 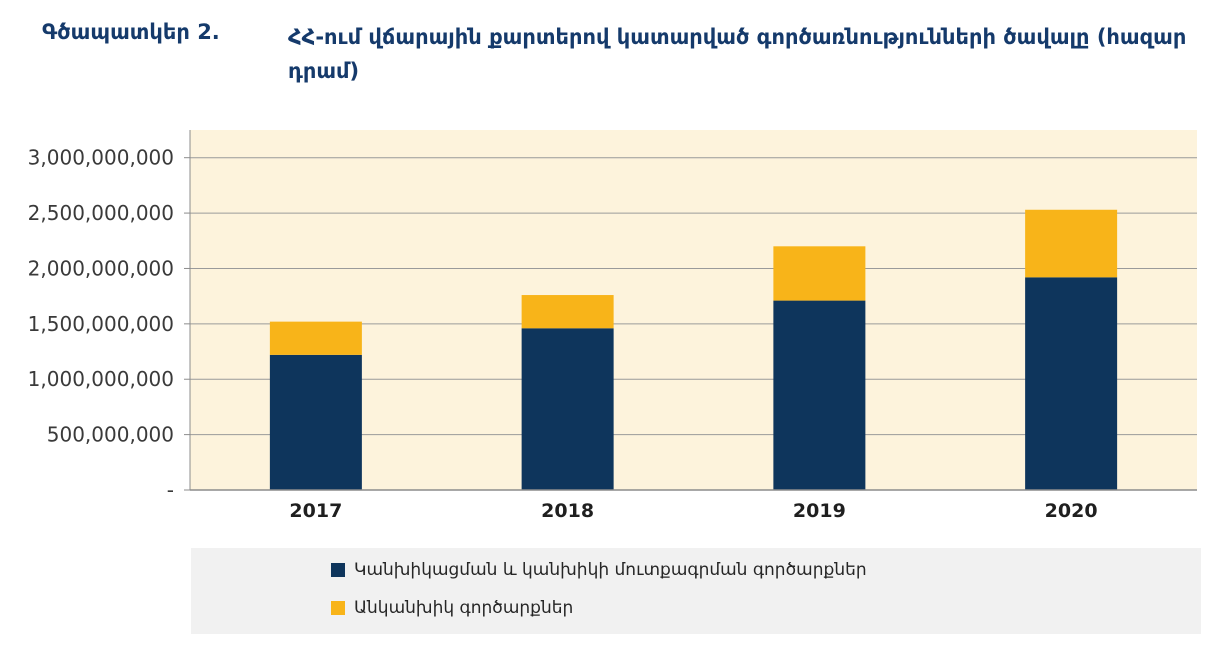 What do you see at coordinates (567, 511) in the screenshot?
I see `x-tick-label: 2018` at bounding box center [567, 511].